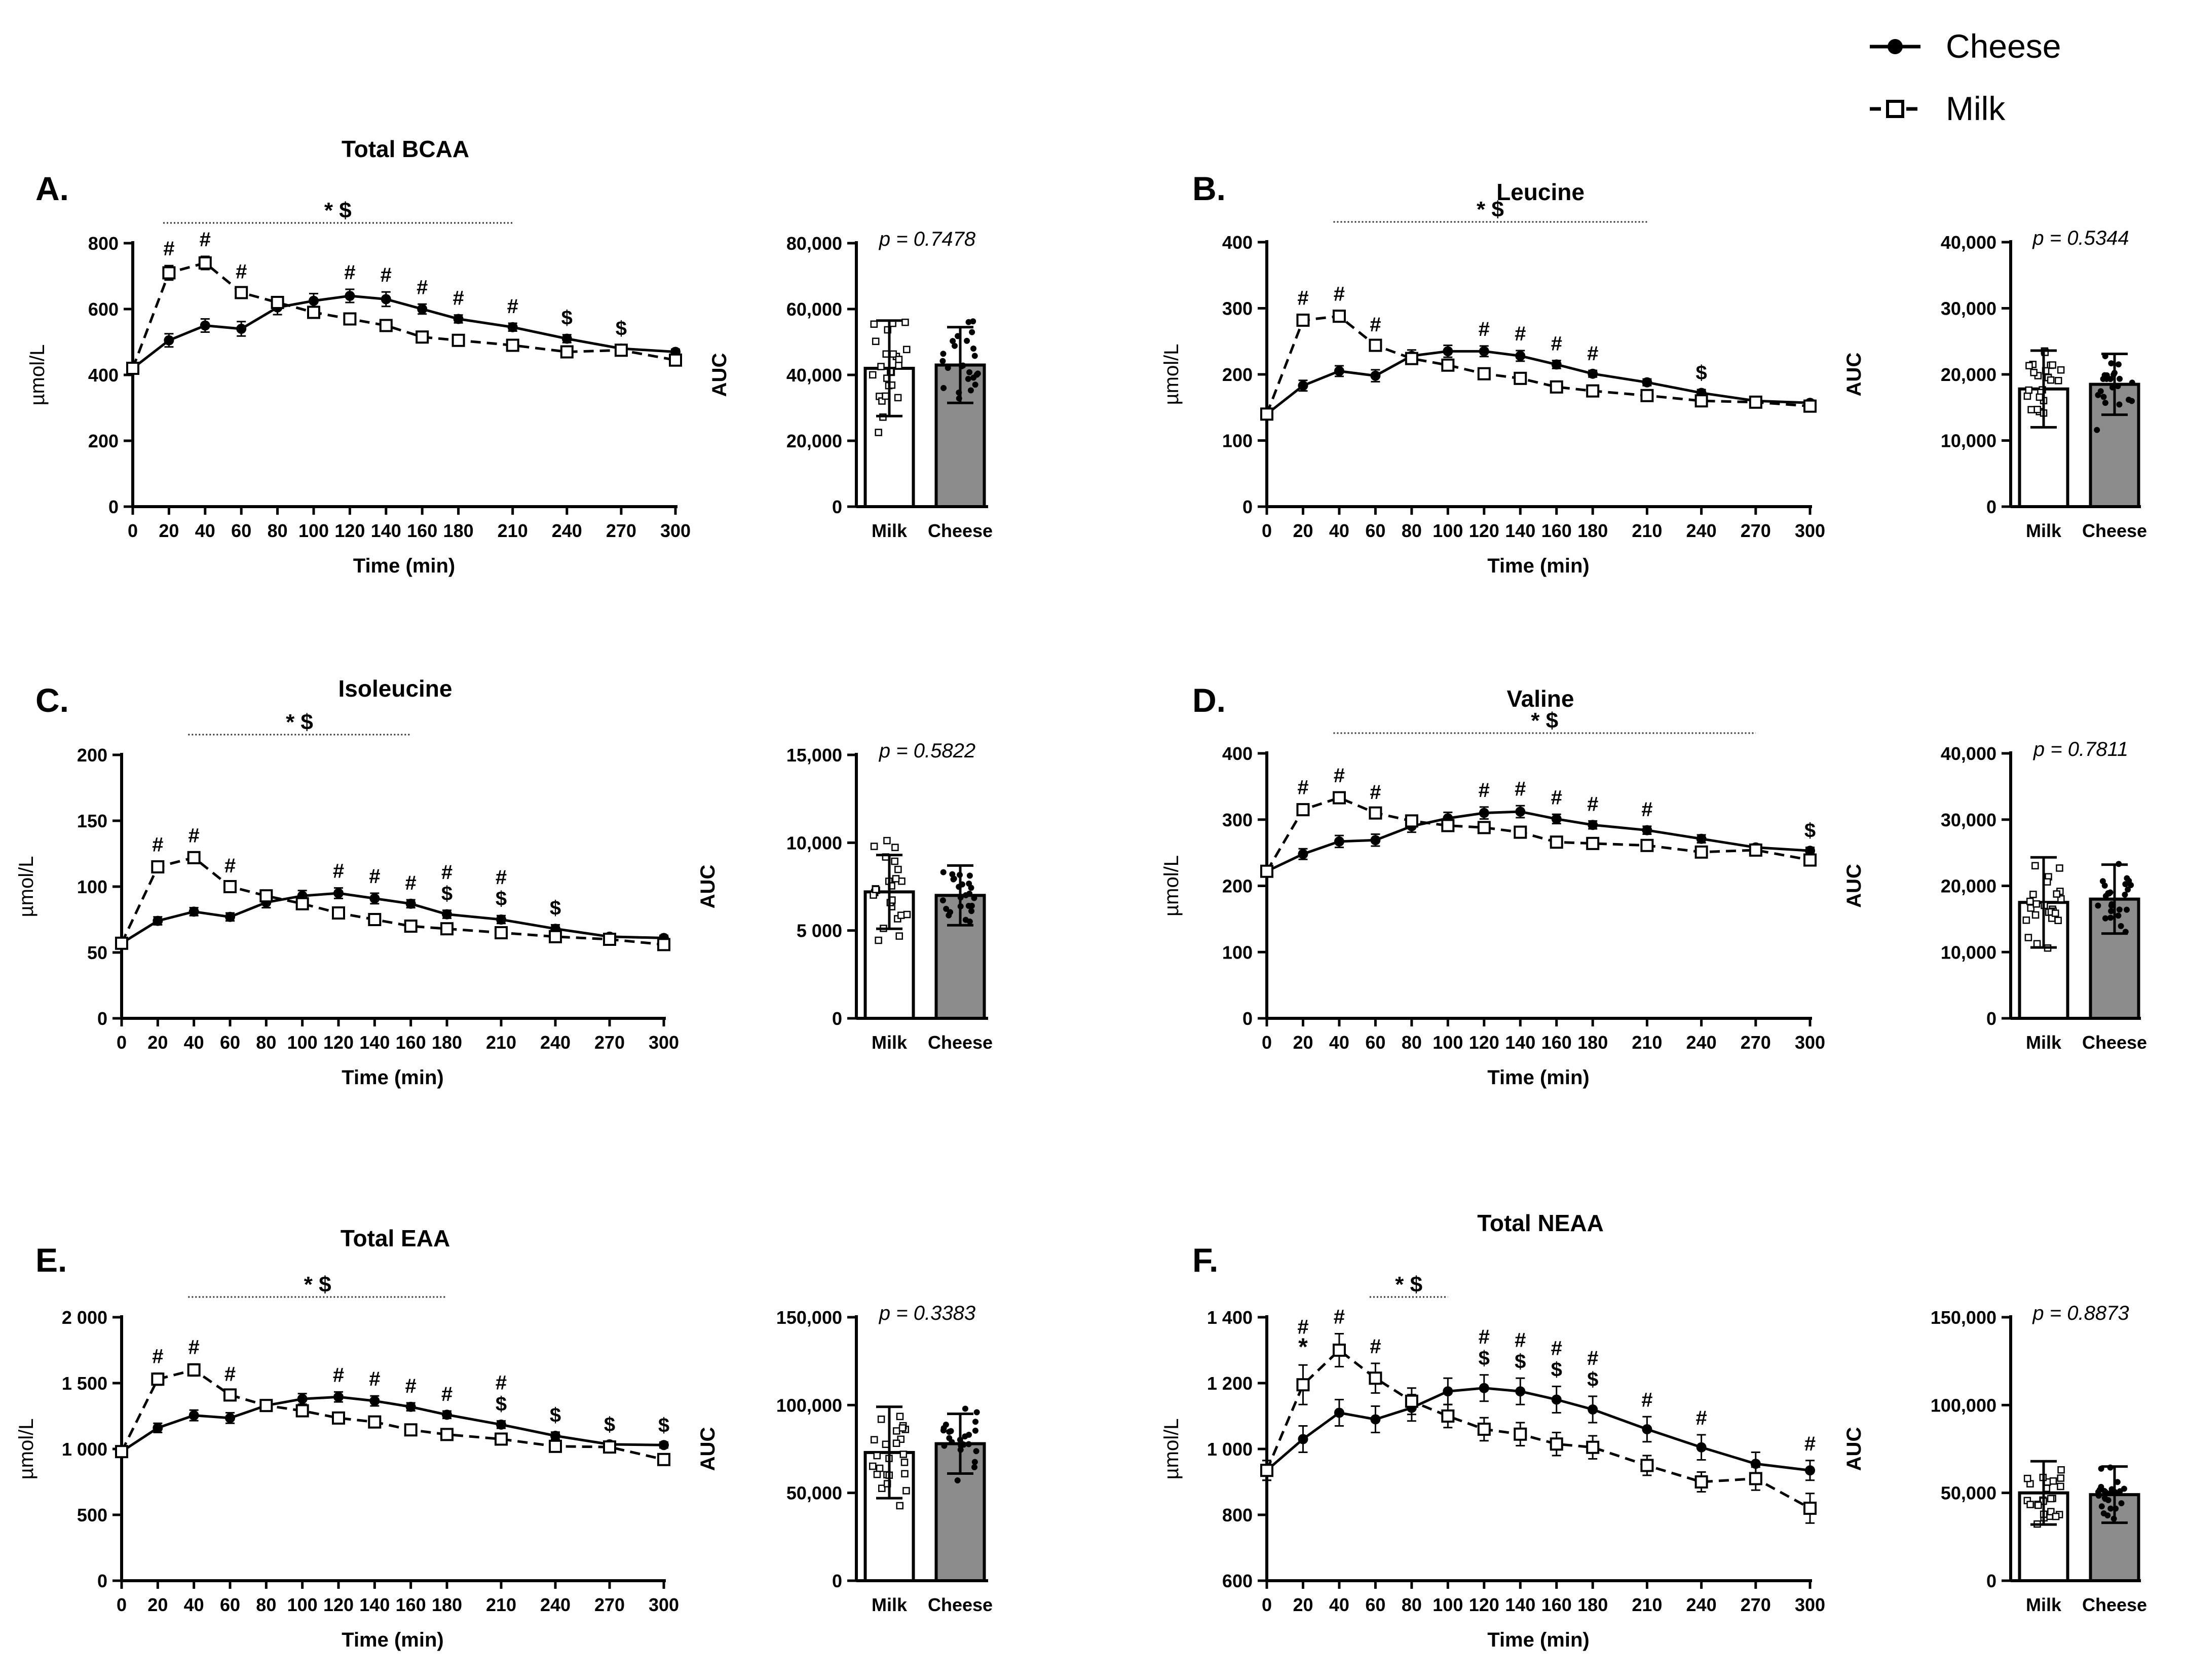  I want to click on panel-title: Leucine, so click(1540, 192).